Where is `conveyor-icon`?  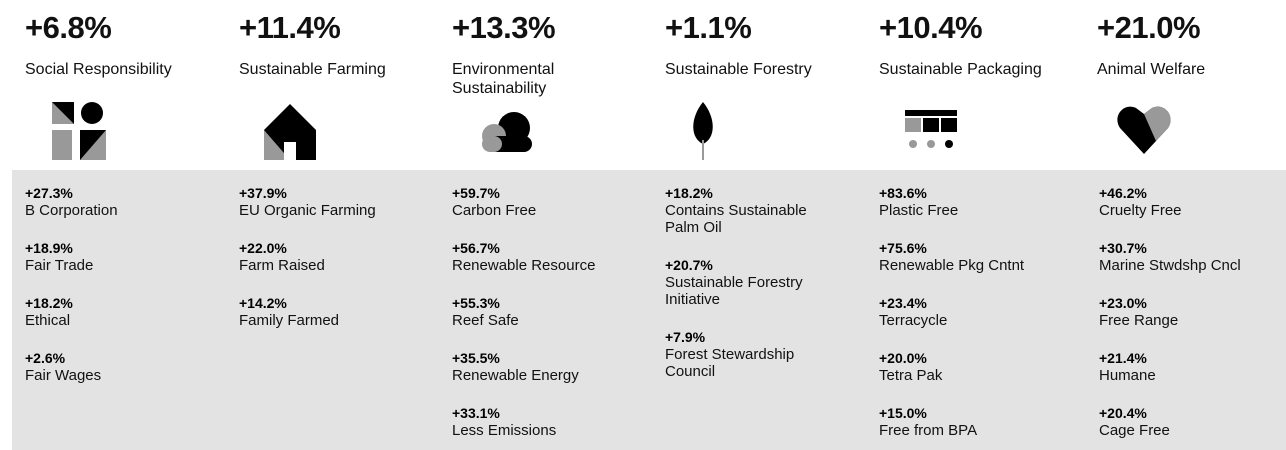
conveyor-icon is located at coordinates (931, 129).